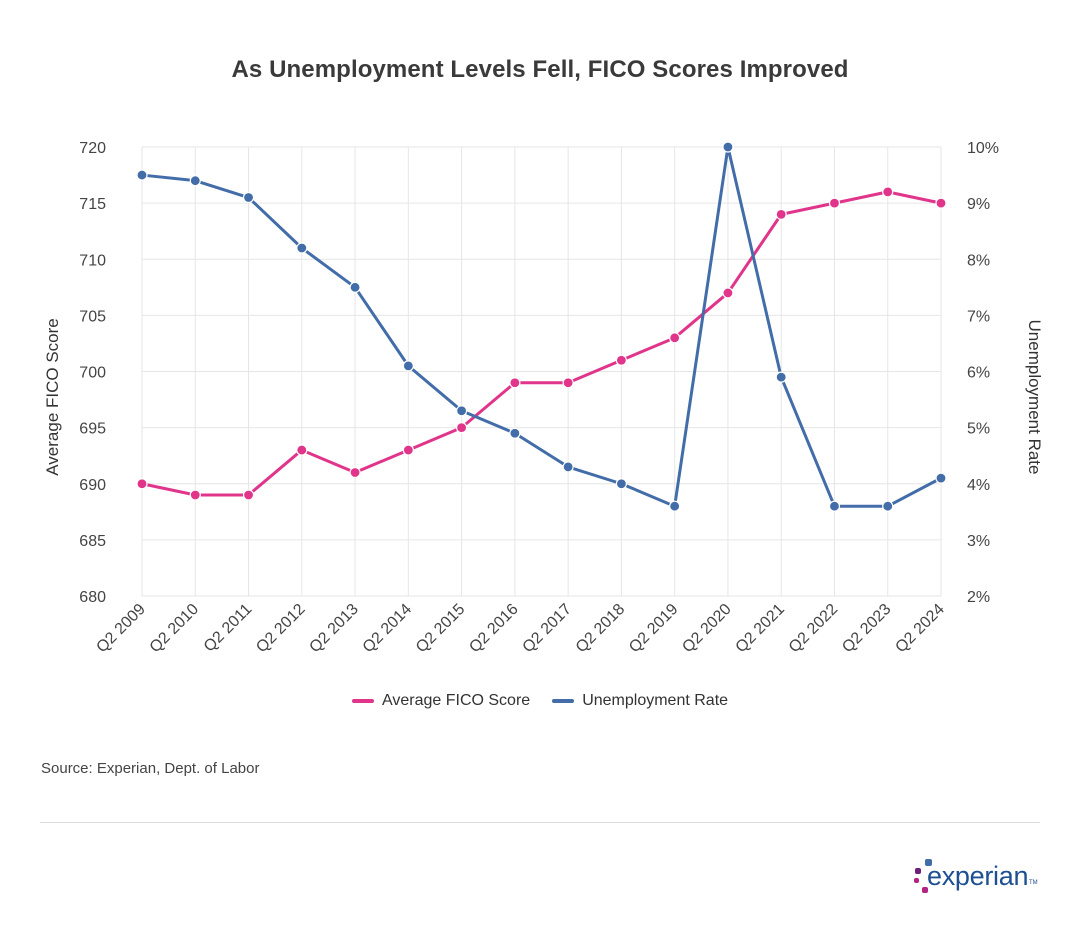 The height and width of the screenshot is (933, 1080). I want to click on legend-swatch-unemployment, so click(563, 701).